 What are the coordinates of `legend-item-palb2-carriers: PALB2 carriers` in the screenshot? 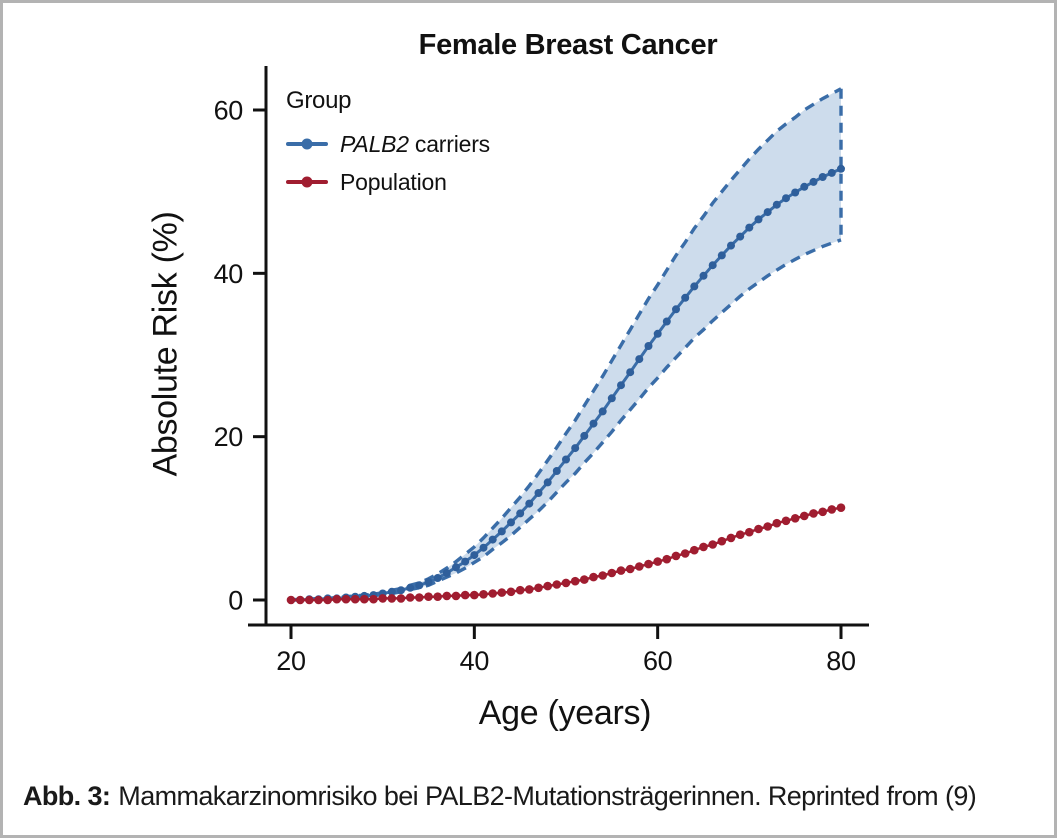 It's located at (388, 144).